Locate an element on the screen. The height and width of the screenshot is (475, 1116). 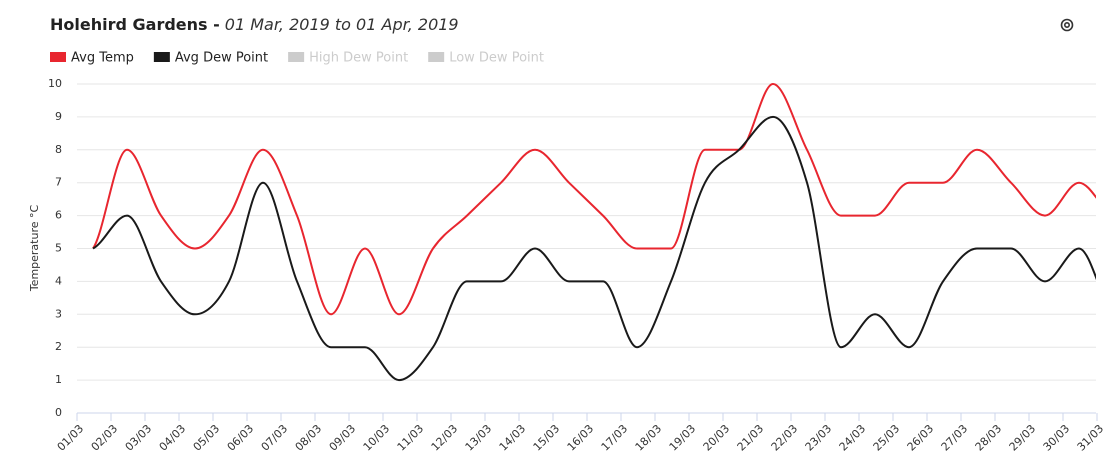
y-tick-label: 6 is located at coordinates (58, 215).